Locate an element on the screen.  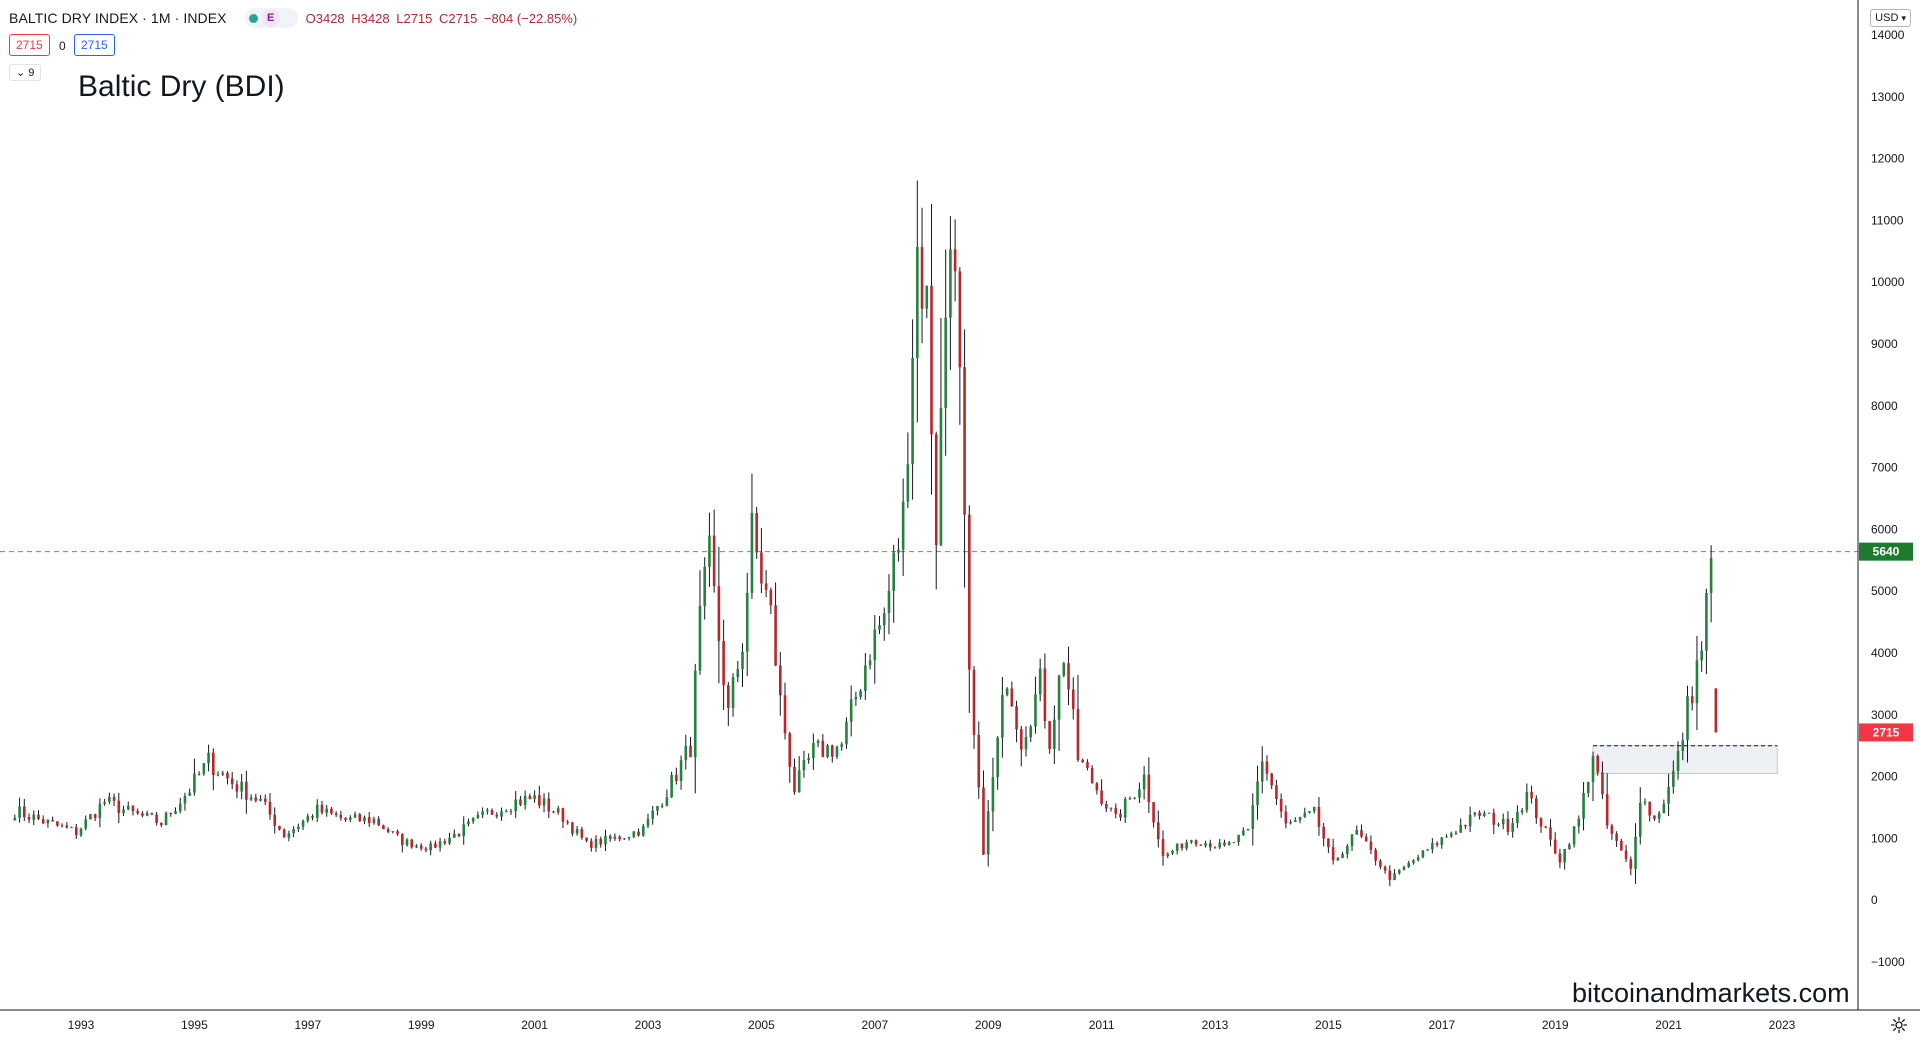
time-tick-label: 1993 is located at coordinates (81, 1025).